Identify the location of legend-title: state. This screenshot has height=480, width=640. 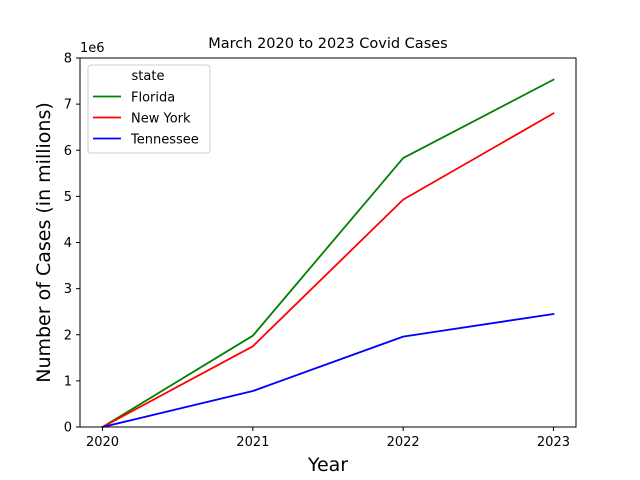
(148, 76).